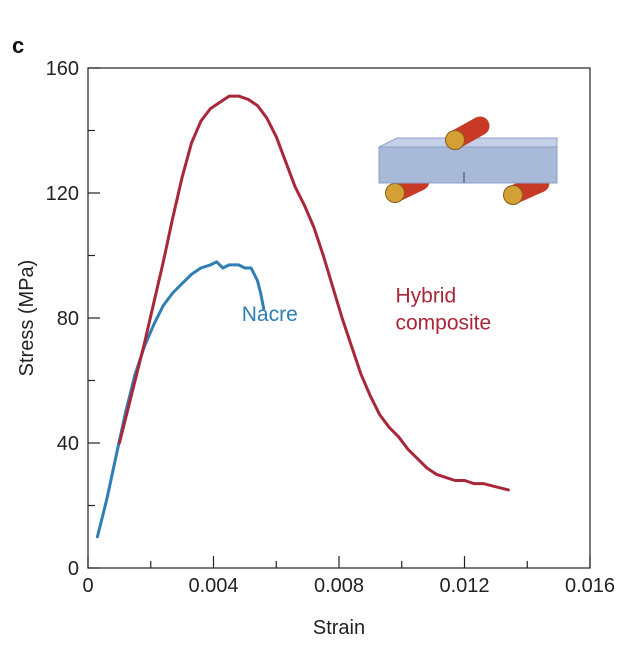 Image resolution: width=630 pixels, height=668 pixels. What do you see at coordinates (73, 569) in the screenshot?
I see `y-tick-label: 0` at bounding box center [73, 569].